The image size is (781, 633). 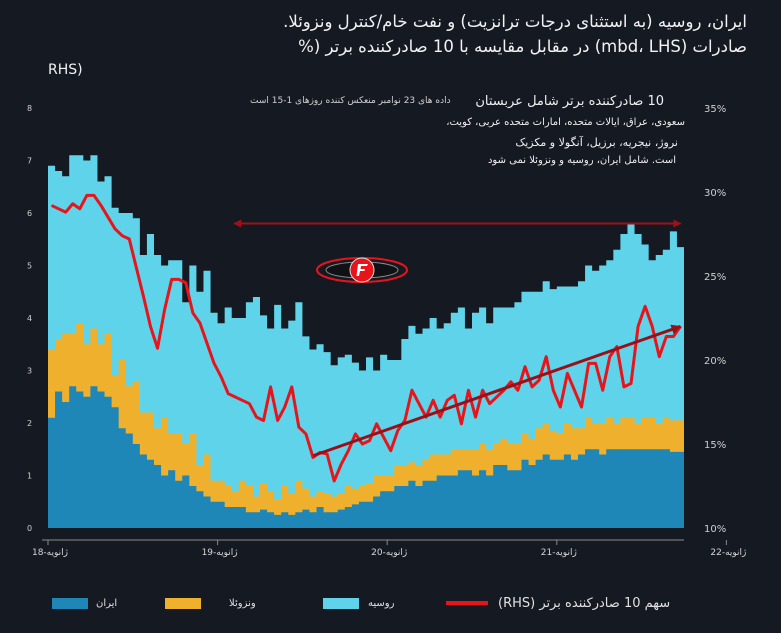 What do you see at coordinates (50, 553) in the screenshot?
I see `x-tick-label: ژانویه-18` at bounding box center [50, 553].